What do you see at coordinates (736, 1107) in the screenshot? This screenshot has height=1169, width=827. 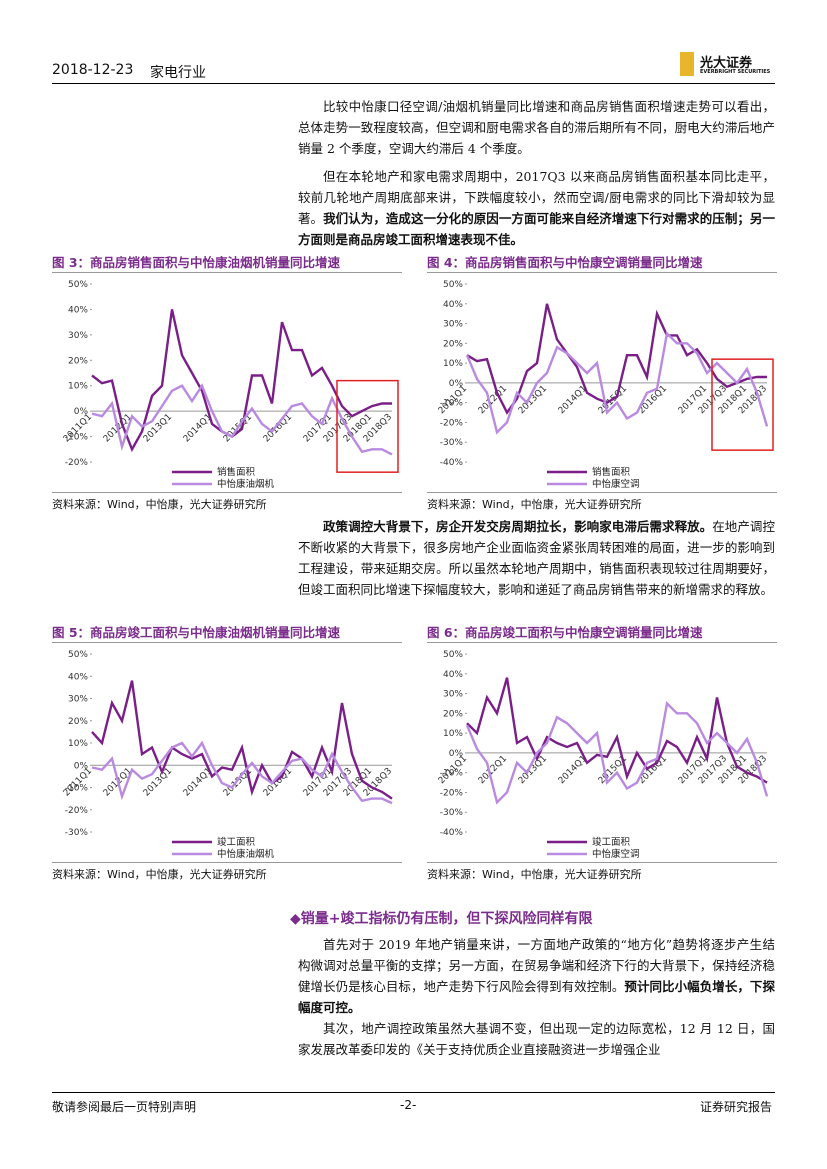 I see `footer-right: 证券研究报告` at bounding box center [736, 1107].